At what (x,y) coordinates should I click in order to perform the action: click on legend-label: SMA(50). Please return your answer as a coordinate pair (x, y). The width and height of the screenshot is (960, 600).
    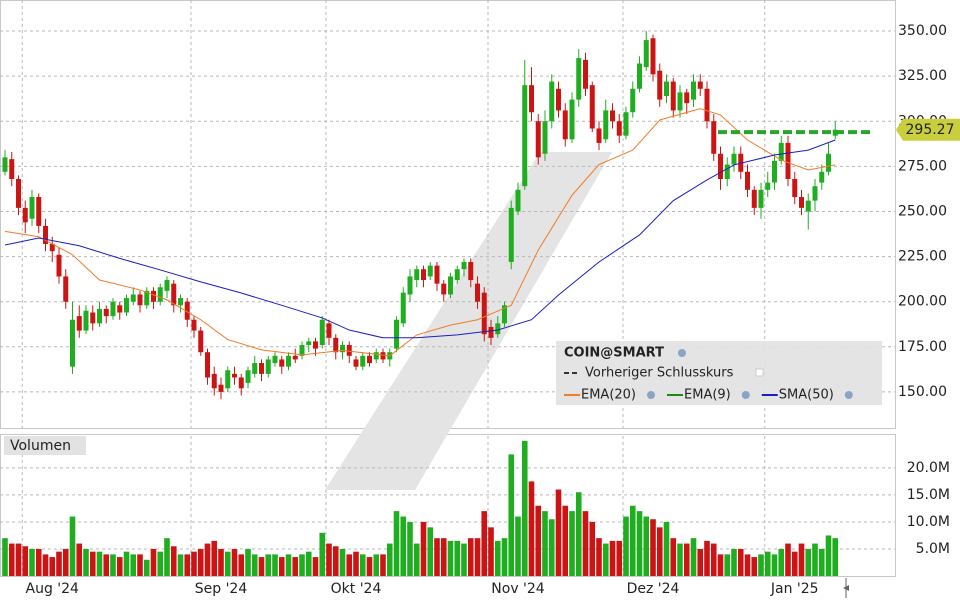
    Looking at the image, I should click on (806, 395).